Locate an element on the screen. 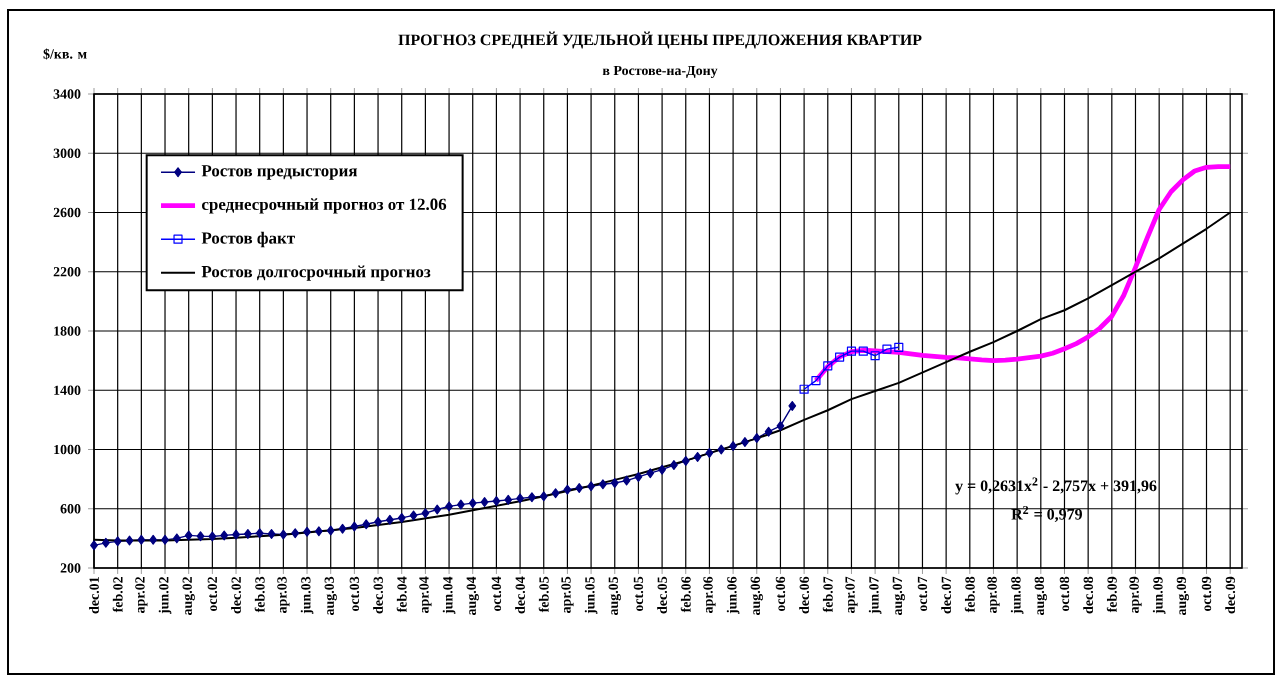 Image resolution: width=1284 pixels, height=684 pixels. legend-label: среднесрочный прогноз от 12.06 is located at coordinates (324, 206).